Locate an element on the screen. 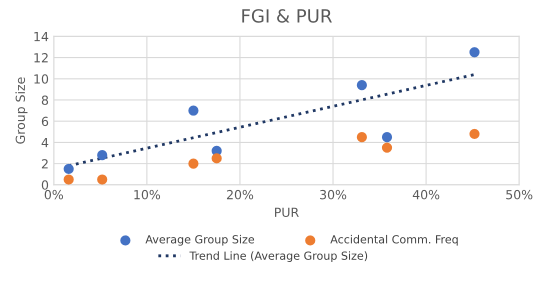  y-tick-label: 0 is located at coordinates (45, 185).